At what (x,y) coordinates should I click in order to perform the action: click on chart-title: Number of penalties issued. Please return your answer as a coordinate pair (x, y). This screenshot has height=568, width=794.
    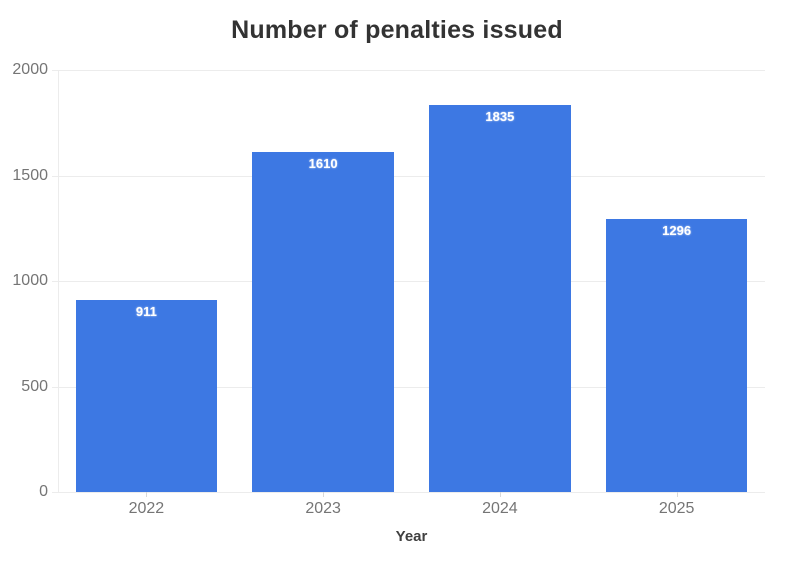
    Looking at the image, I should click on (397, 30).